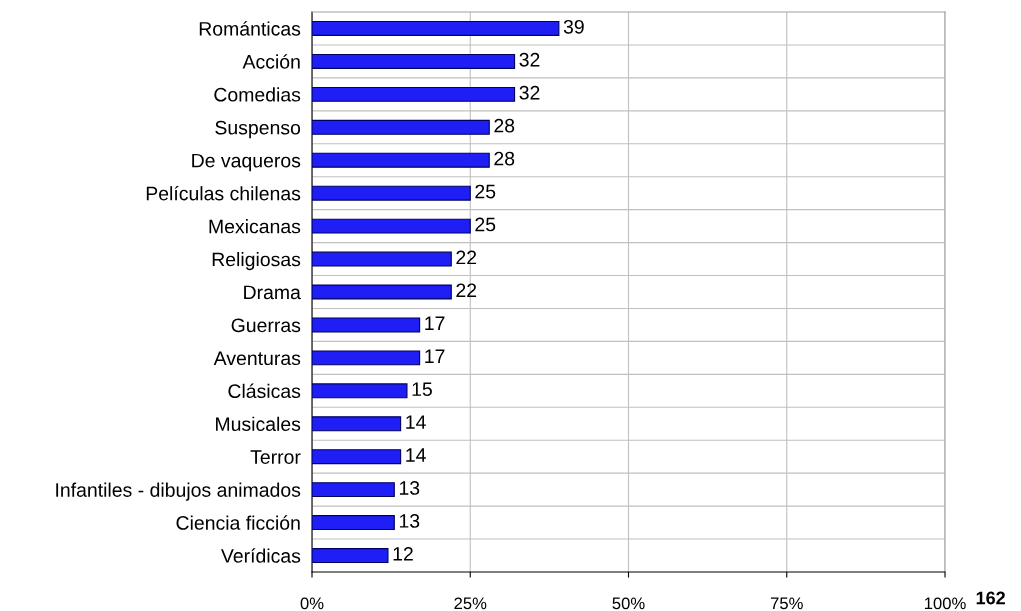  I want to click on y-tick-label: Verídicas, so click(260, 555).